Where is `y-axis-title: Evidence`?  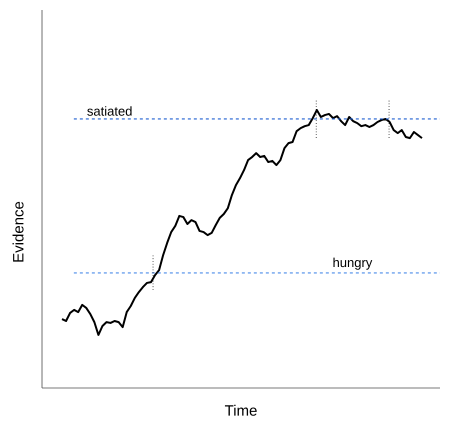 y-axis-title: Evidence is located at coordinates (18, 232).